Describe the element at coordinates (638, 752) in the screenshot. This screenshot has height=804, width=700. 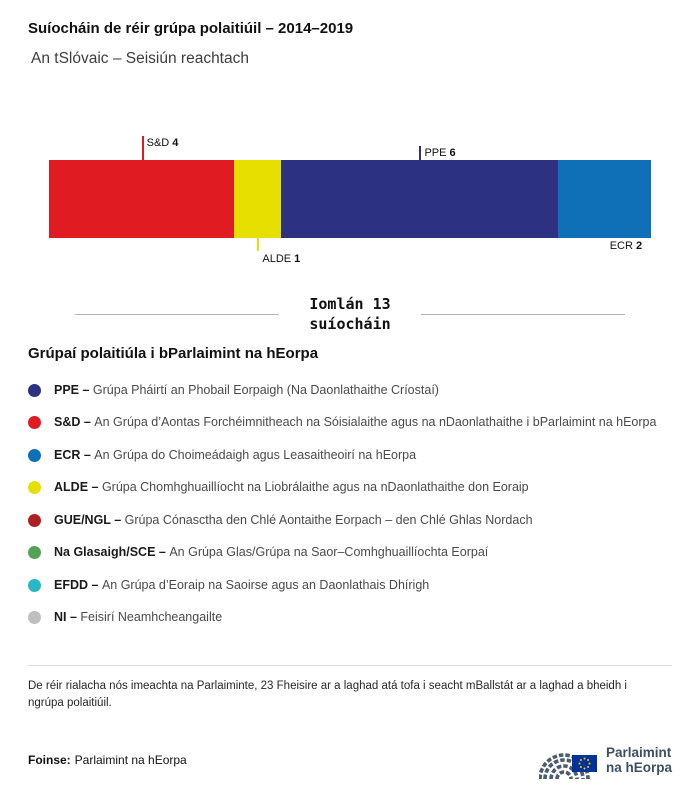
I see `ep-logo-text-line1: Parlaimint` at that location.